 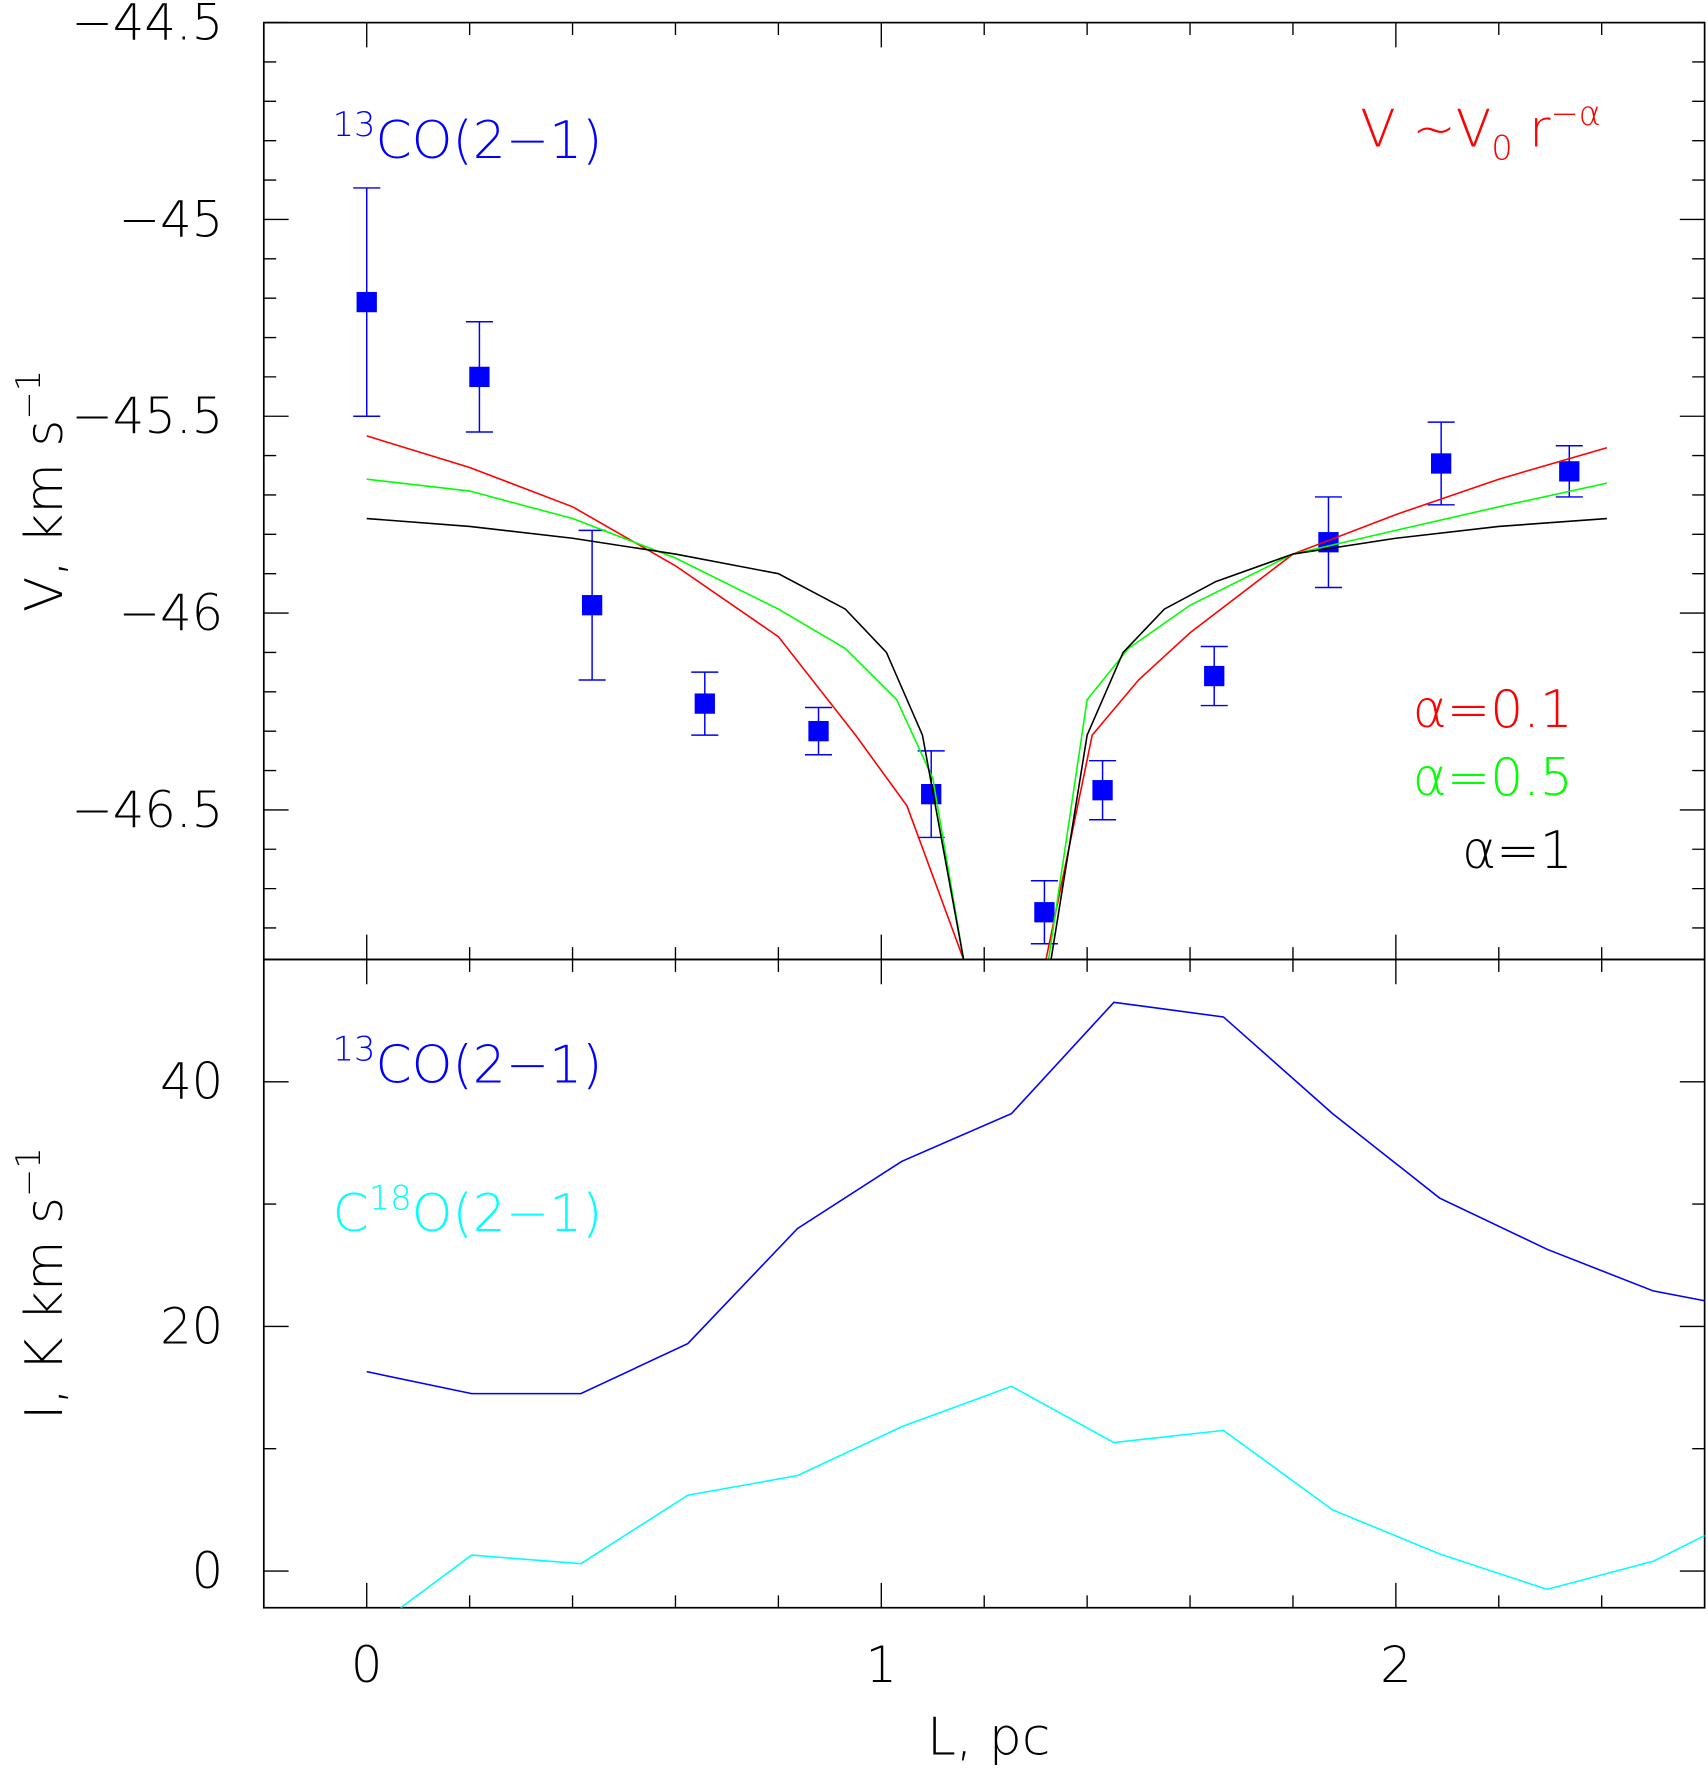 What do you see at coordinates (147, 416) in the screenshot?
I see `y-tick-label: −45.5` at bounding box center [147, 416].